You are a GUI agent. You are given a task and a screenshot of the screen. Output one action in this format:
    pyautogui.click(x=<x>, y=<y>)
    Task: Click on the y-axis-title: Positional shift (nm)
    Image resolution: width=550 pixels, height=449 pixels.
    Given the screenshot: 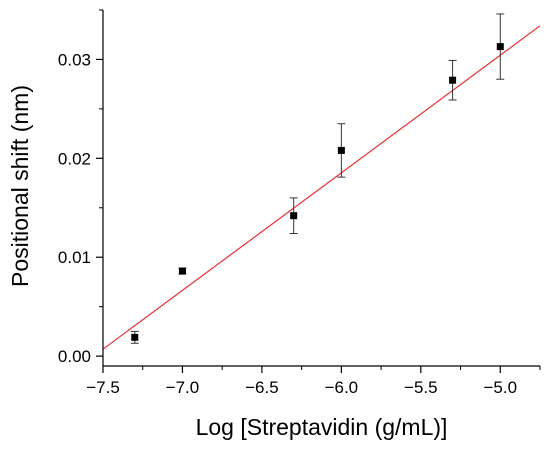 What is the action you would take?
    pyautogui.click(x=20, y=186)
    